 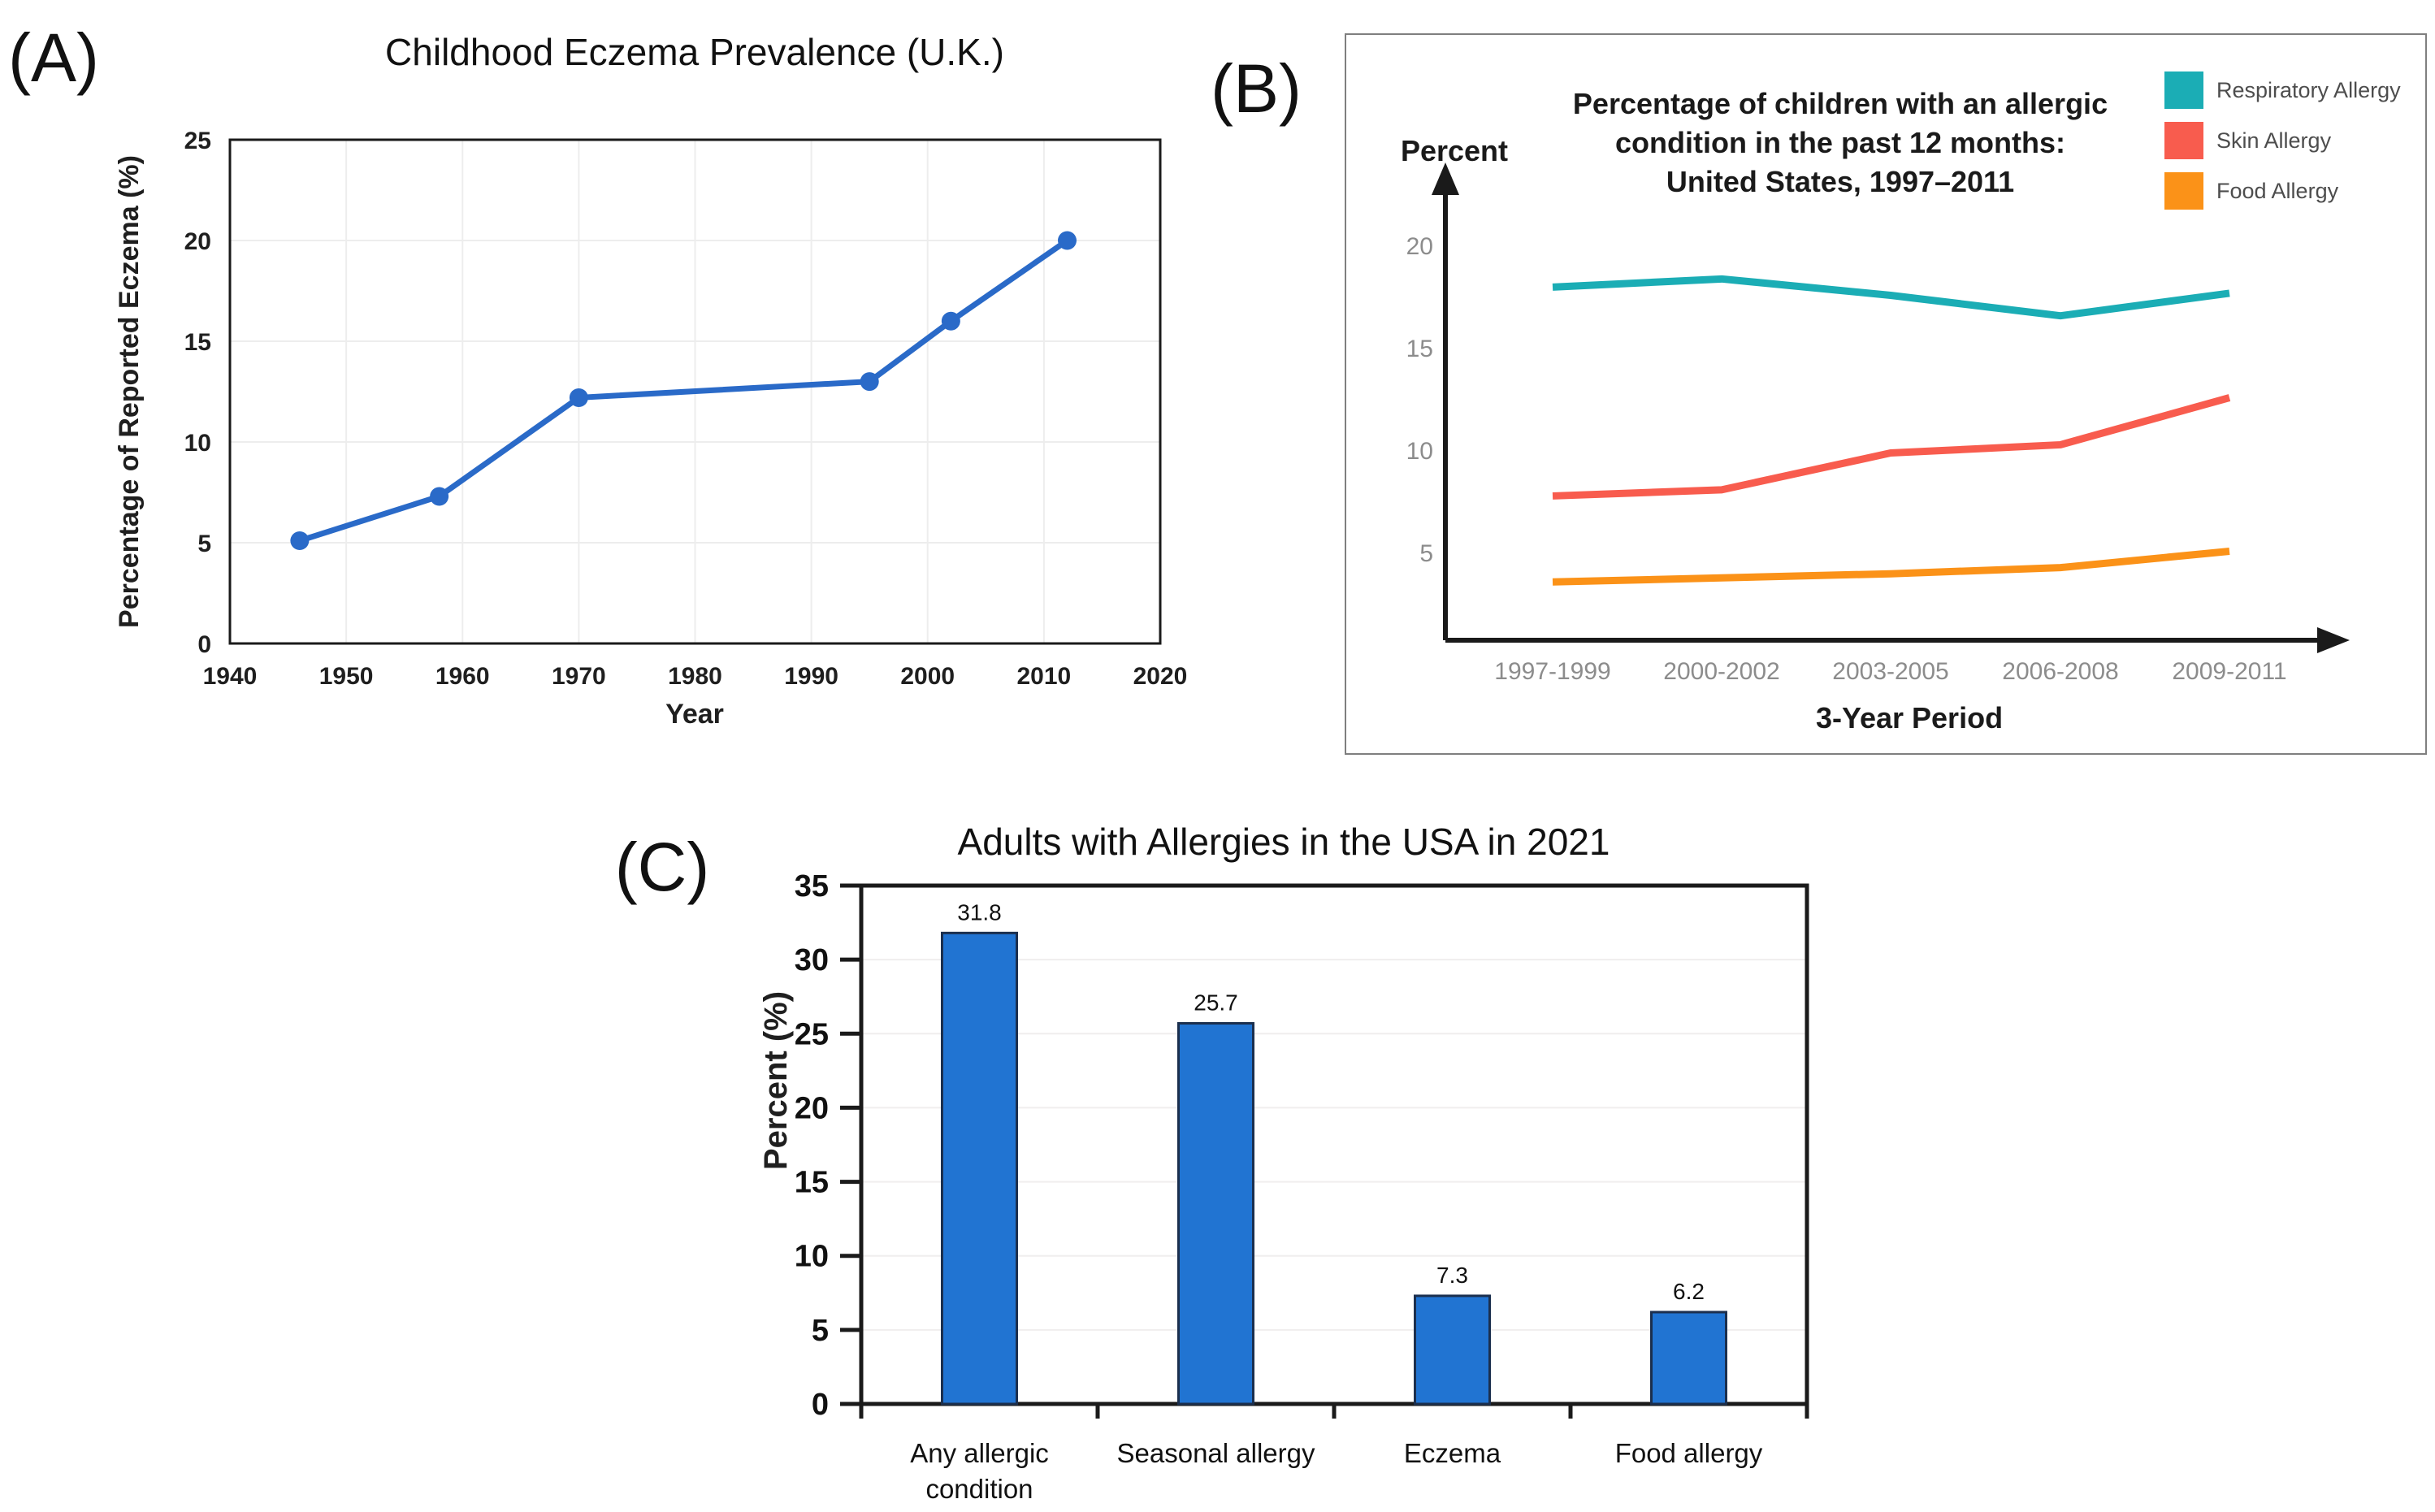 I want to click on chart-c-title: Adults with Allergies in the USA in 2021, so click(x=1284, y=842).